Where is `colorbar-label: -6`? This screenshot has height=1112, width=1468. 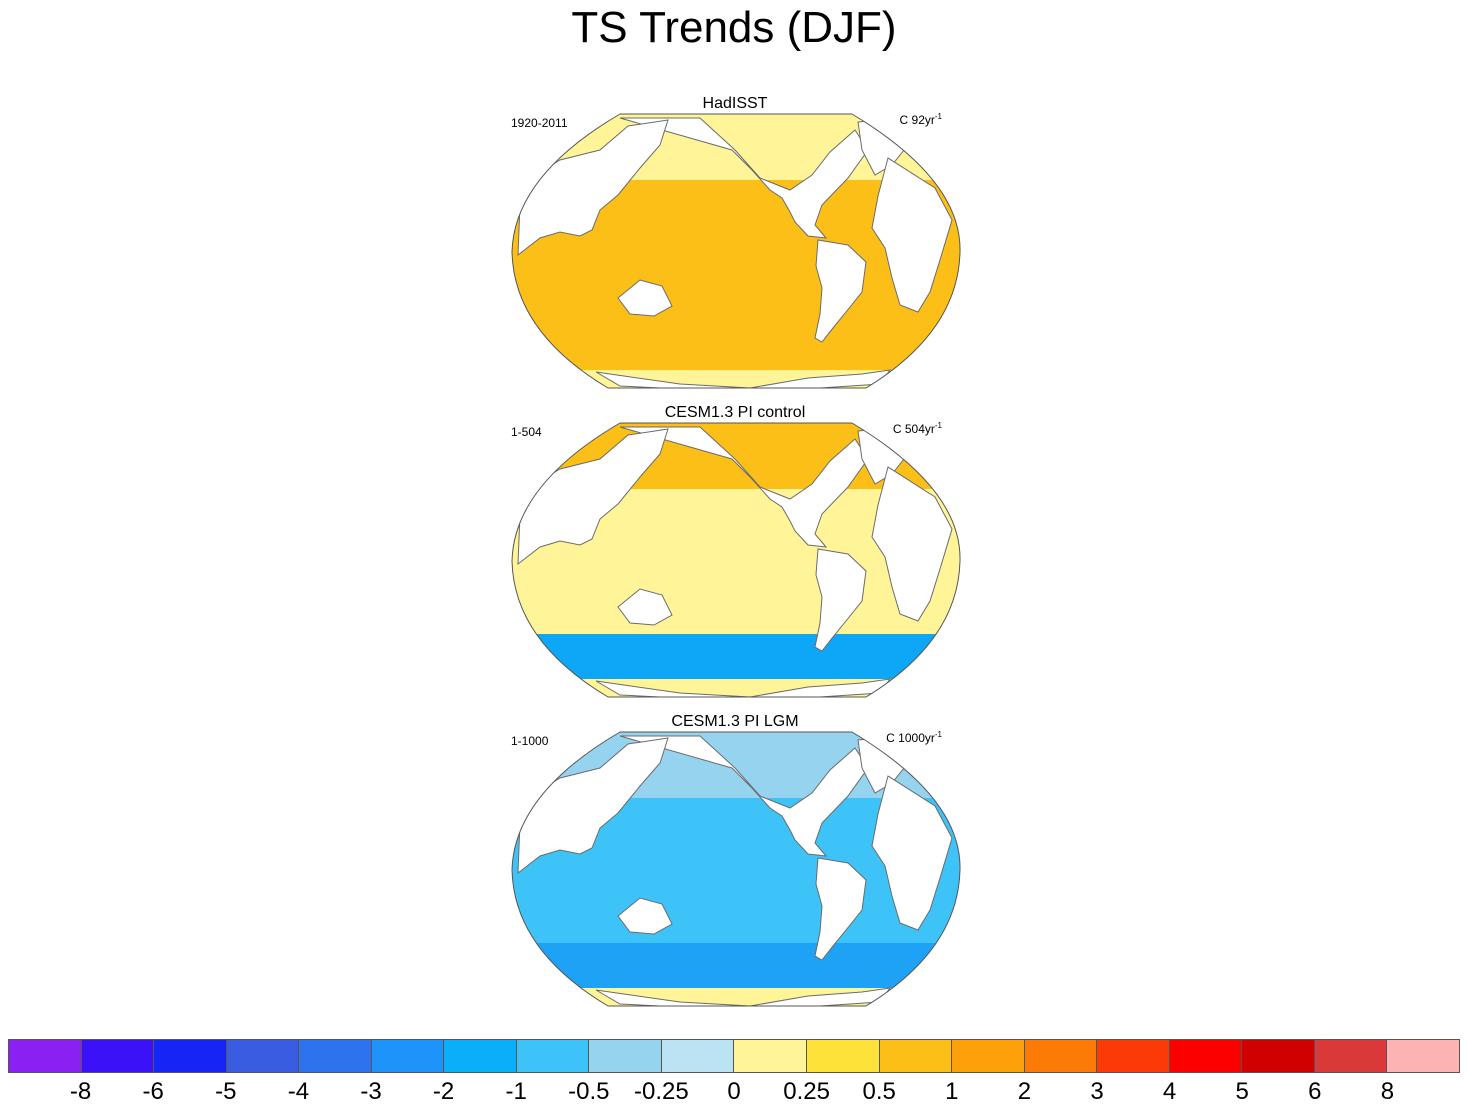
colorbar-label: -6 is located at coordinates (153, 1091).